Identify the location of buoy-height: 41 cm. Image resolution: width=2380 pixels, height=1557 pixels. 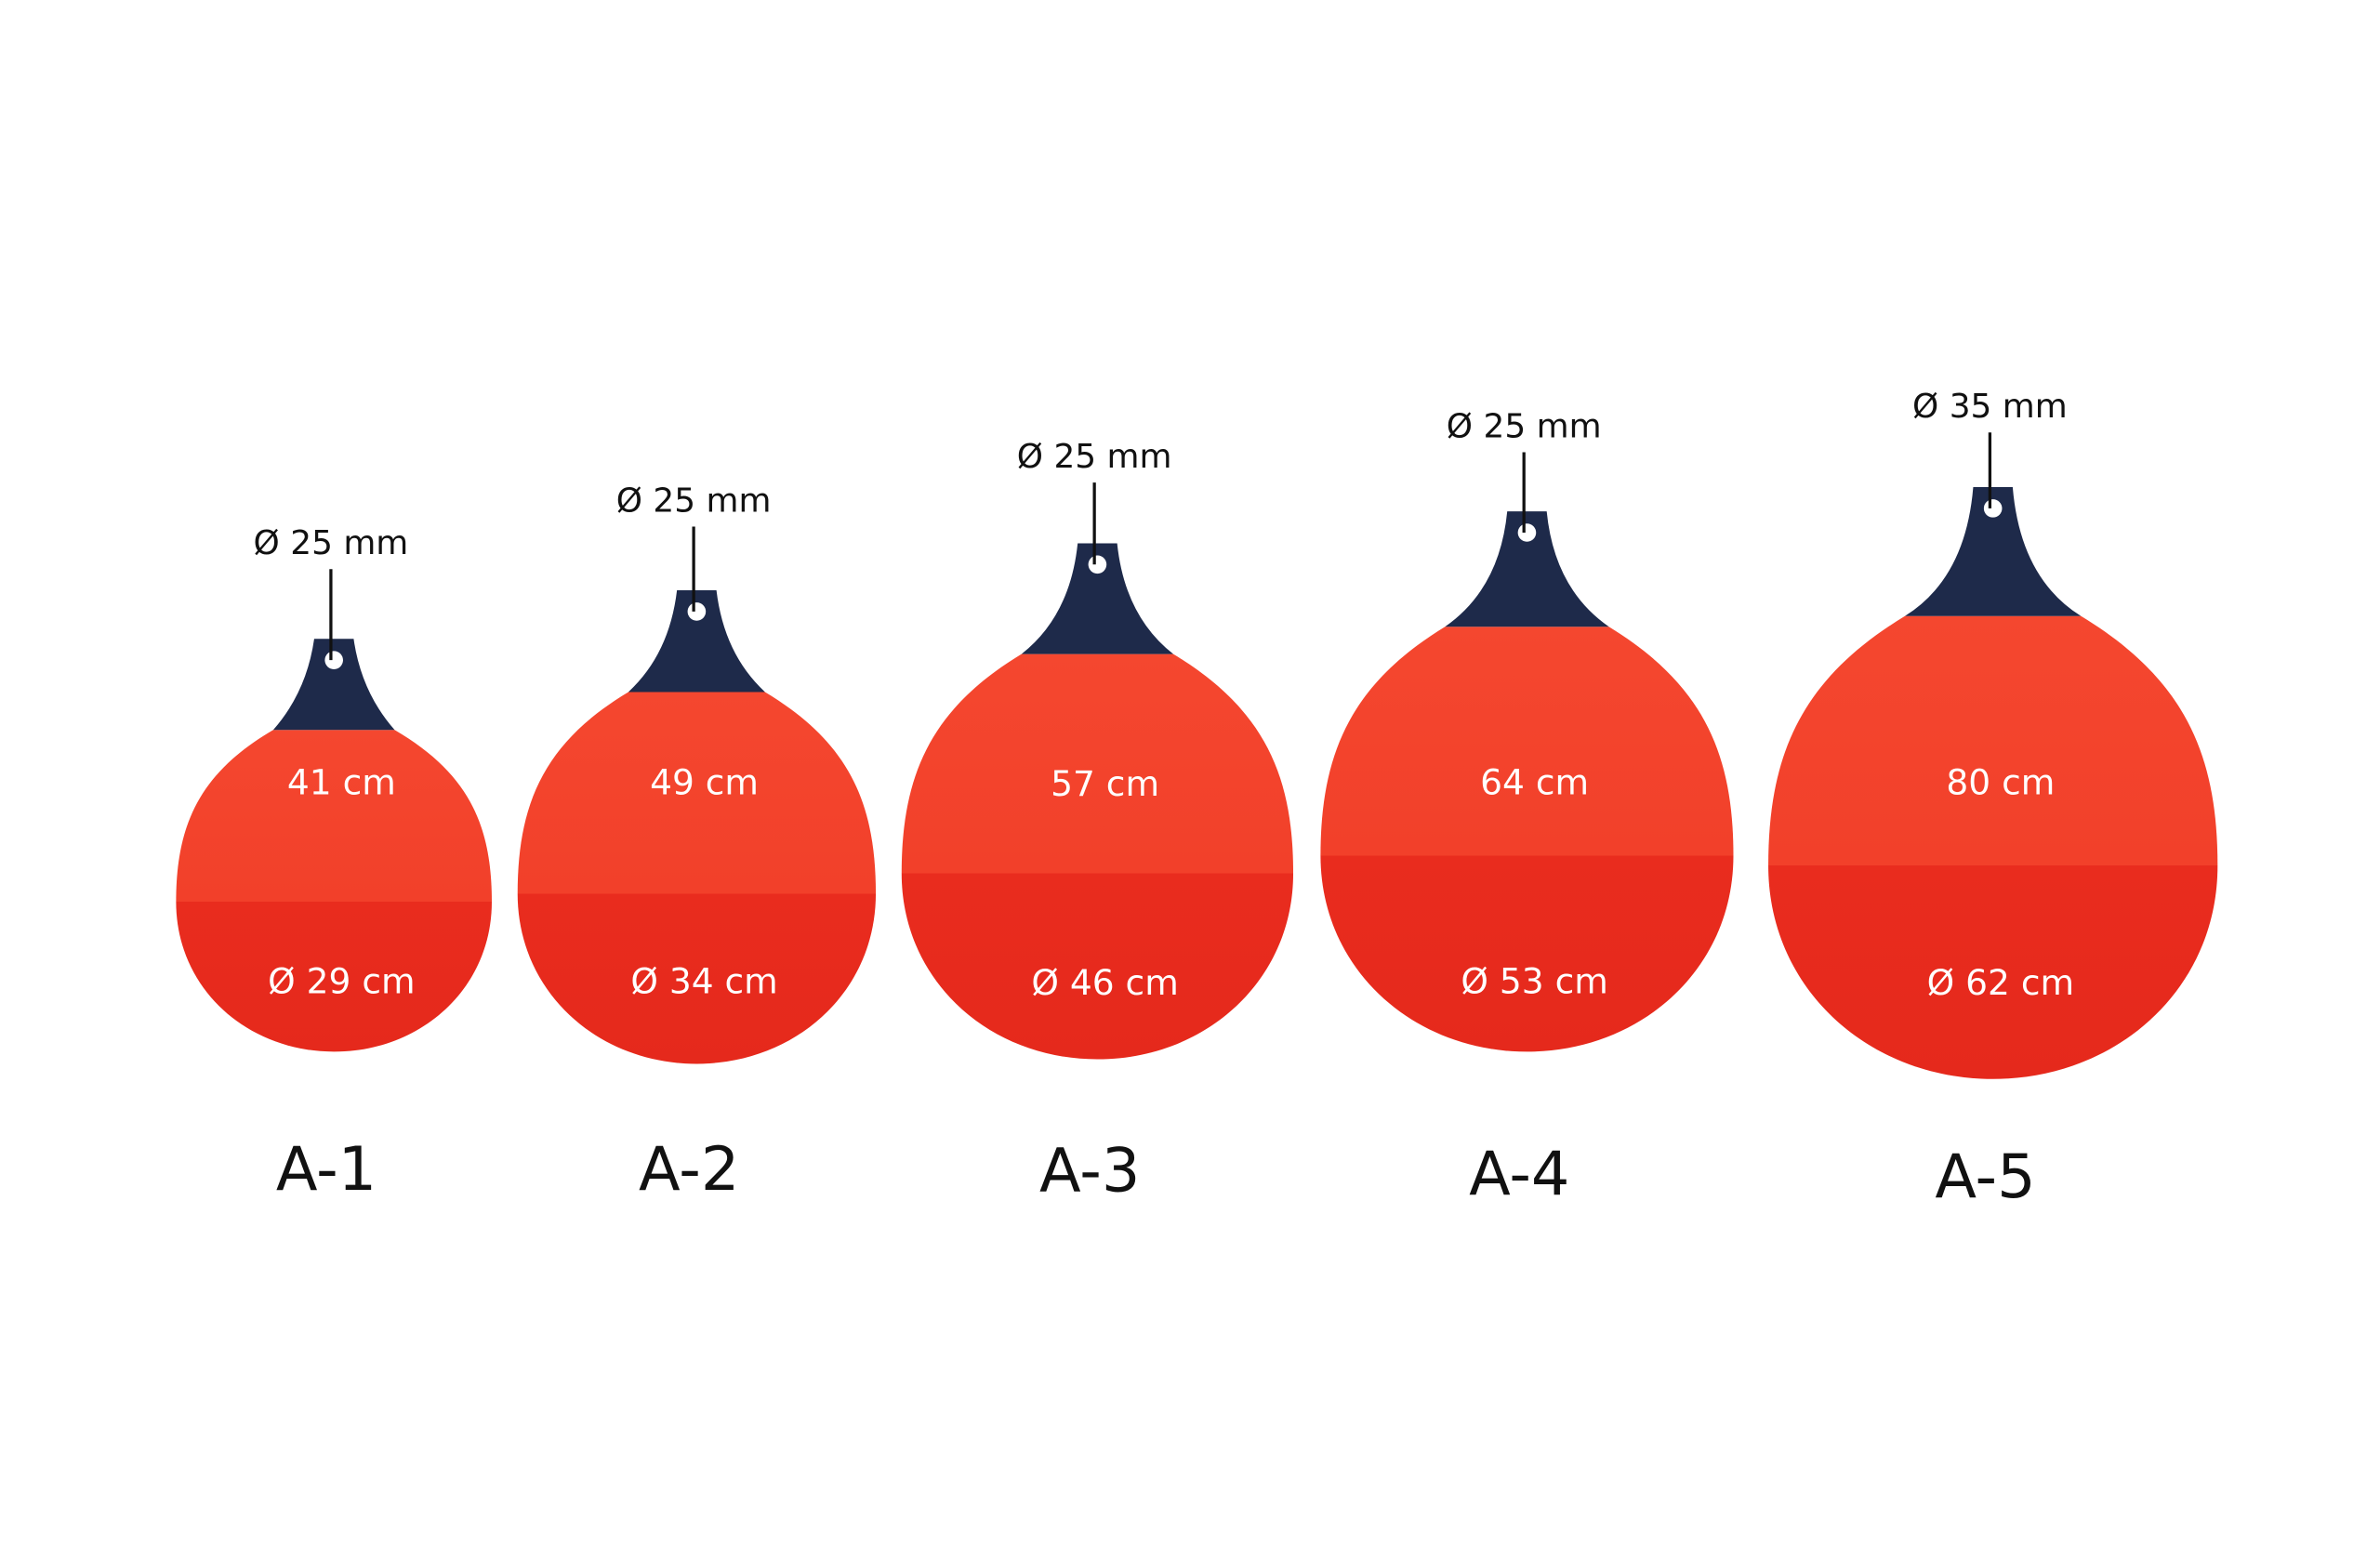
(341, 783).